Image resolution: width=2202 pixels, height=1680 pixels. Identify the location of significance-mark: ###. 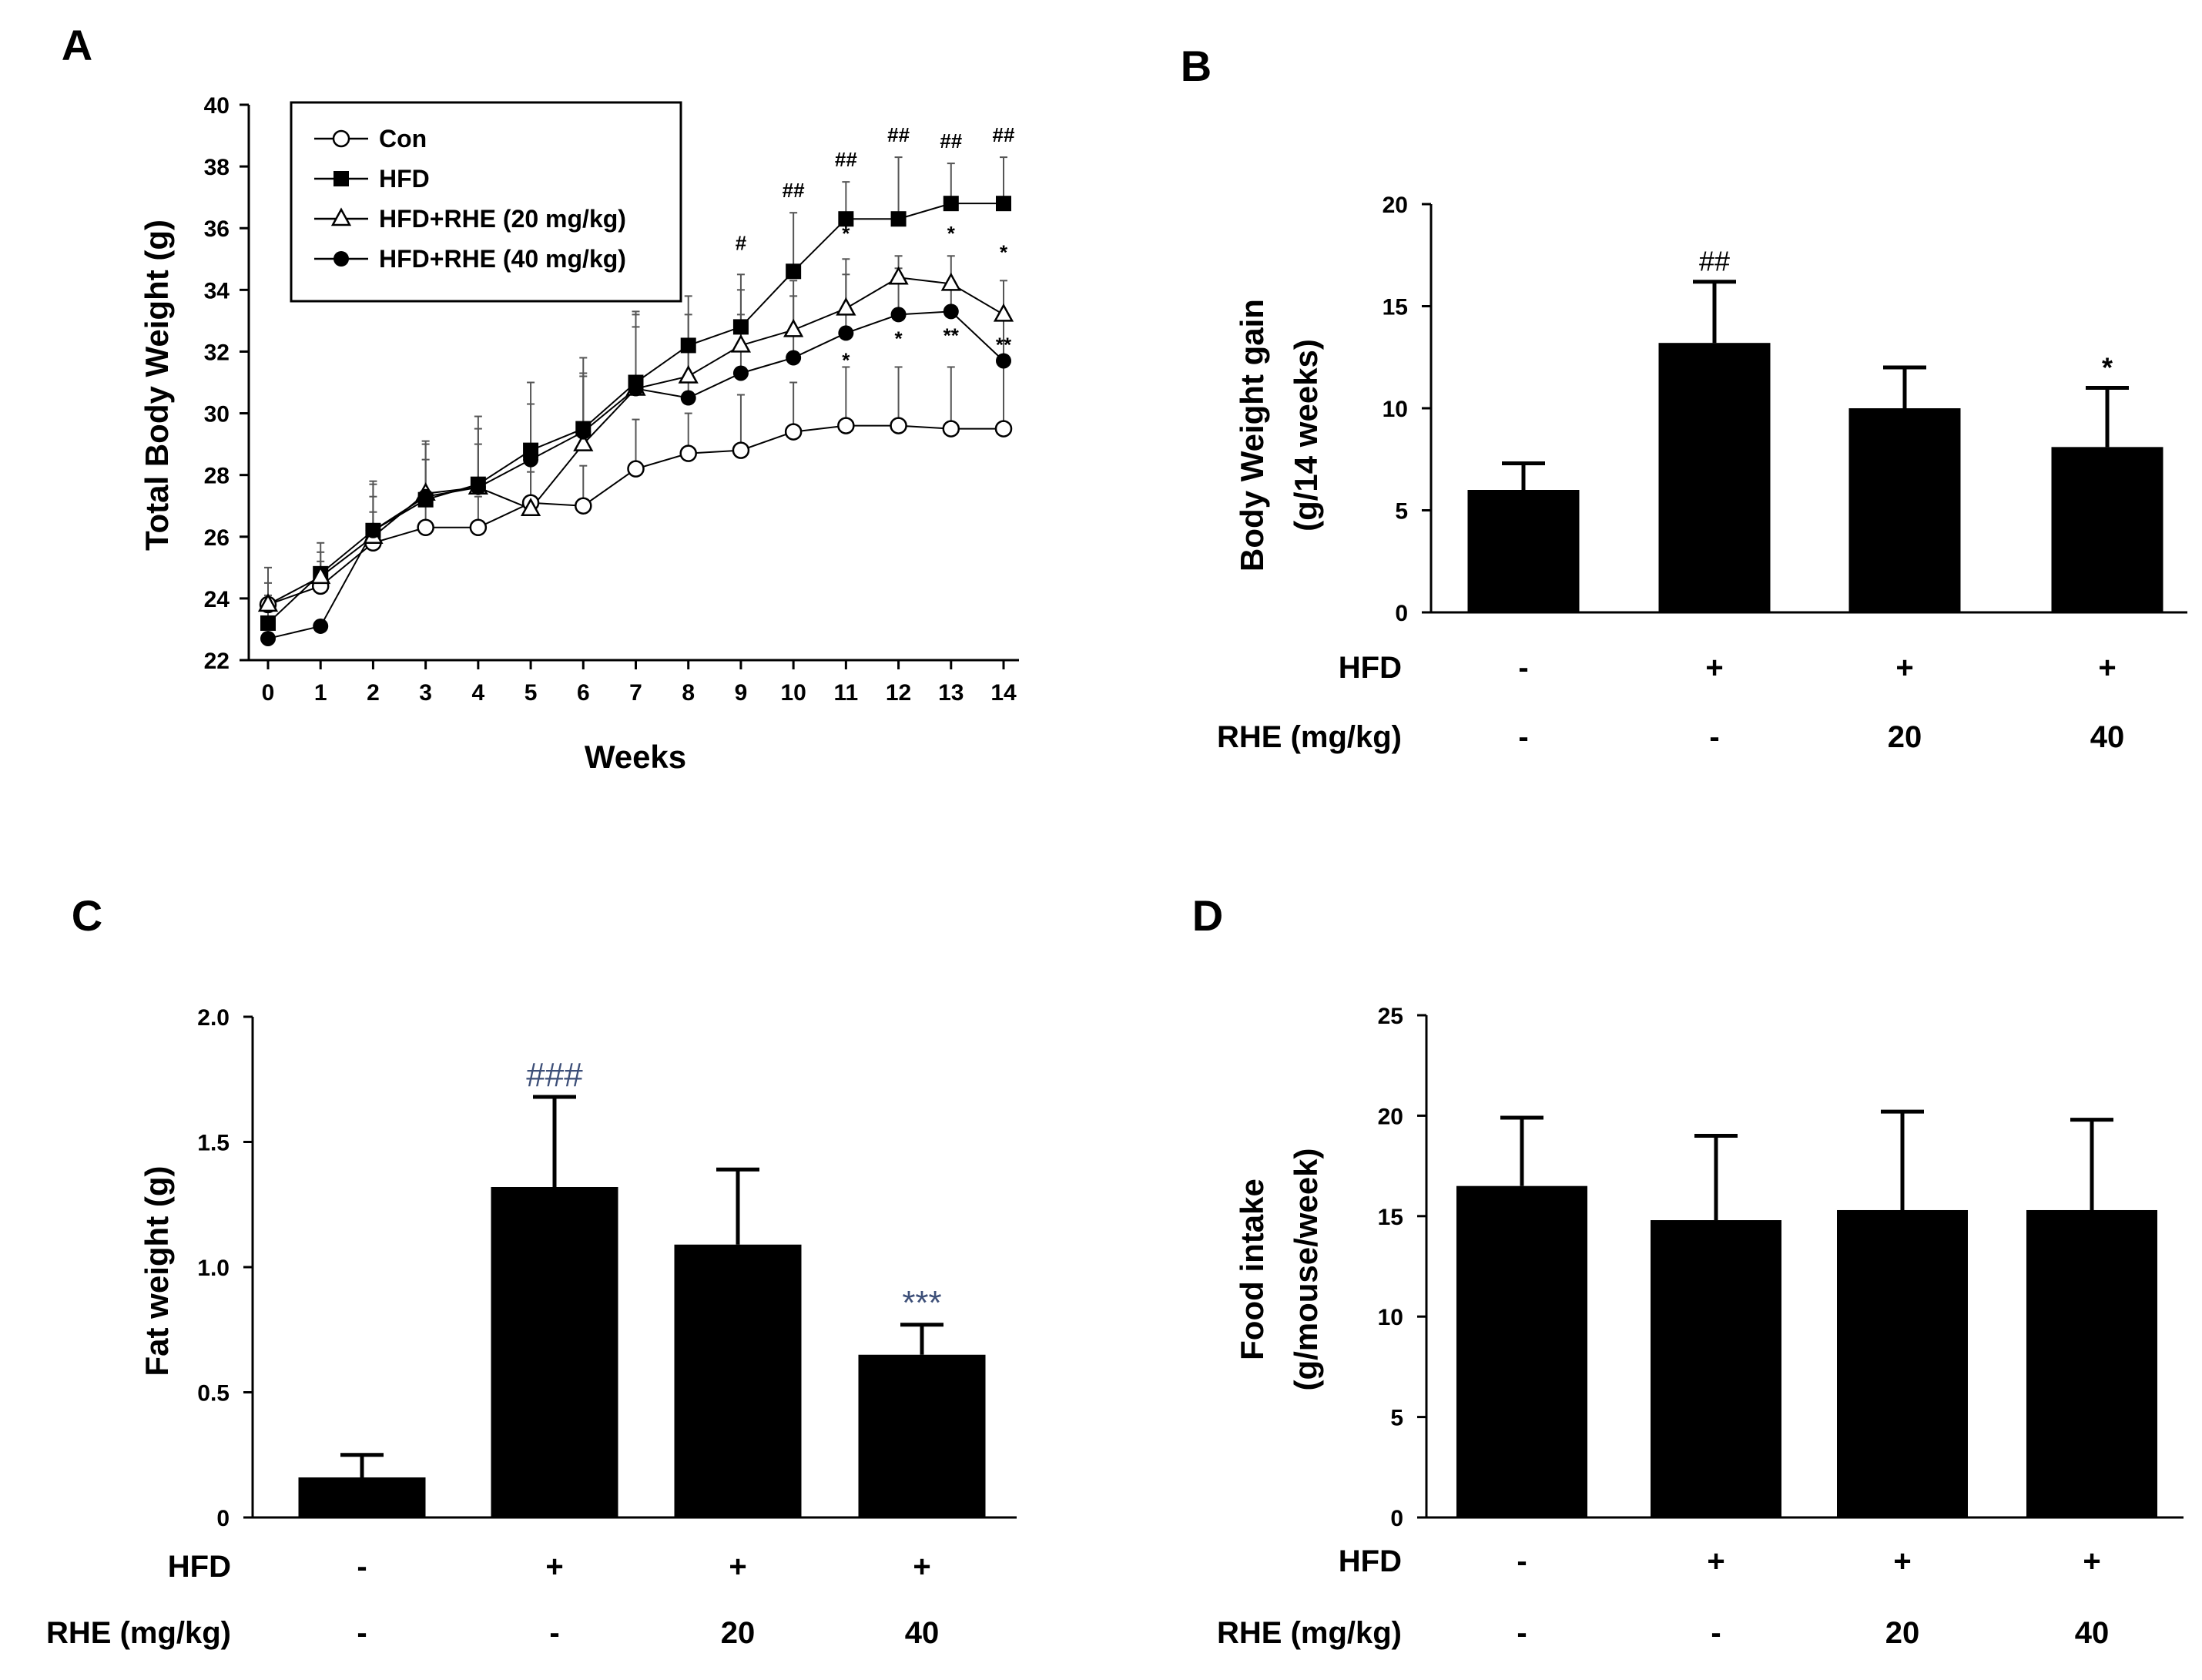
(554, 1075).